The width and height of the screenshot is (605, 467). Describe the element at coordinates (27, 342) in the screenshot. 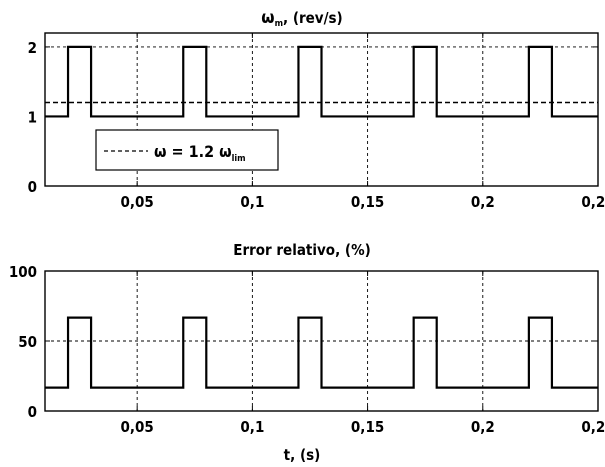

I see `chart-error-ytick-label-1: 50` at that location.